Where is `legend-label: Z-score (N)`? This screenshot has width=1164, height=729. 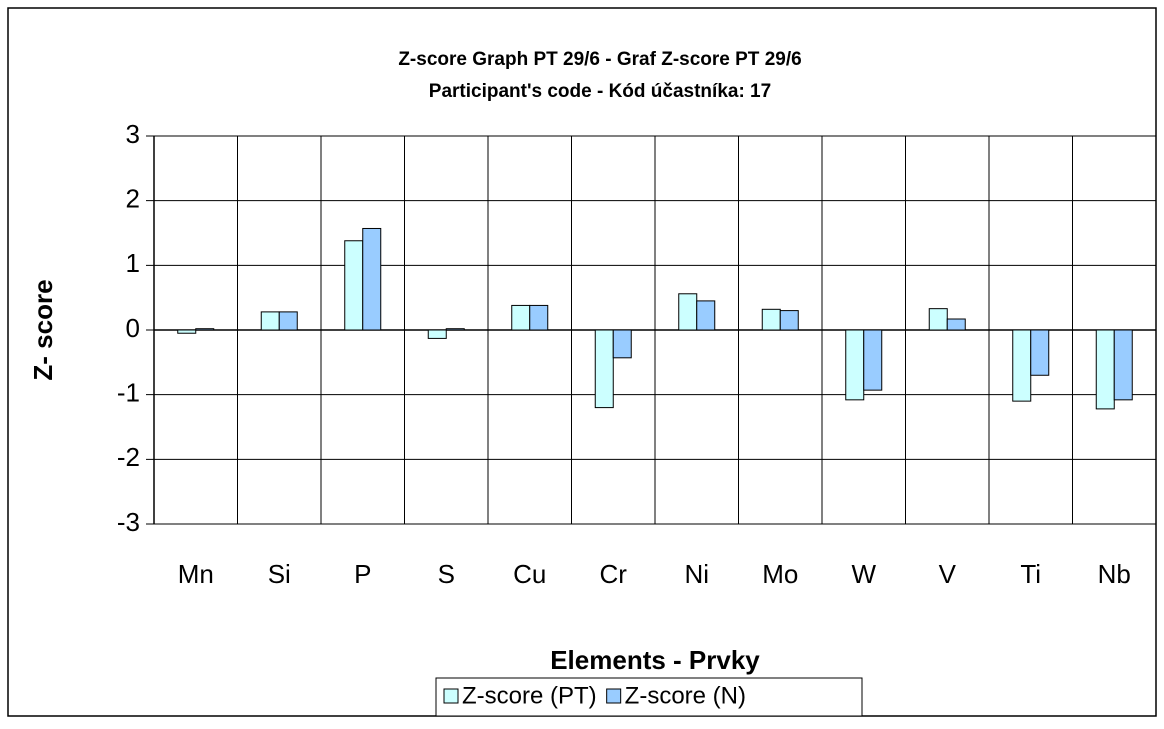
legend-label: Z-score (N) is located at coordinates (685, 695).